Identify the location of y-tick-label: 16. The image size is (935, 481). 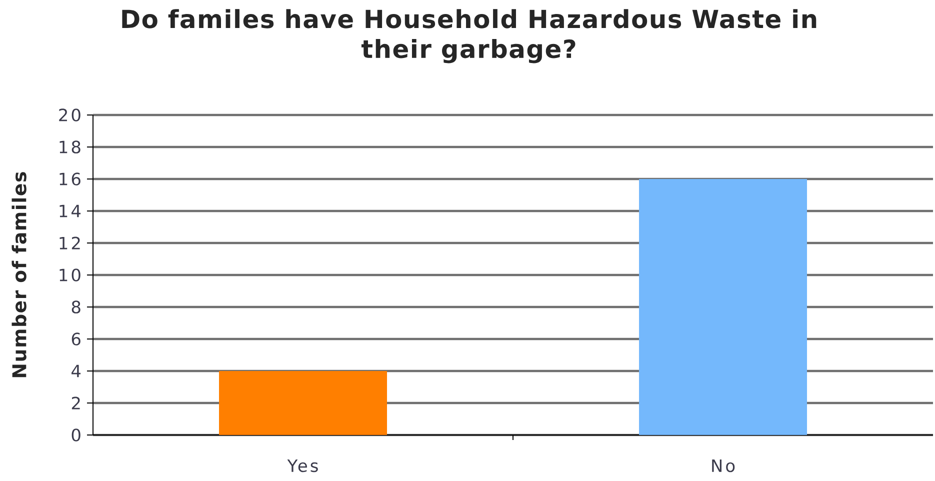
(70, 179).